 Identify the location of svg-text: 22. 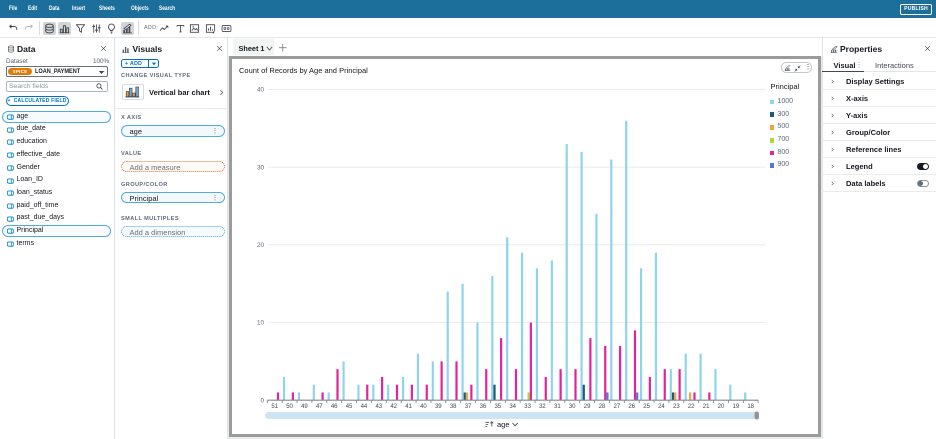
(691, 407).